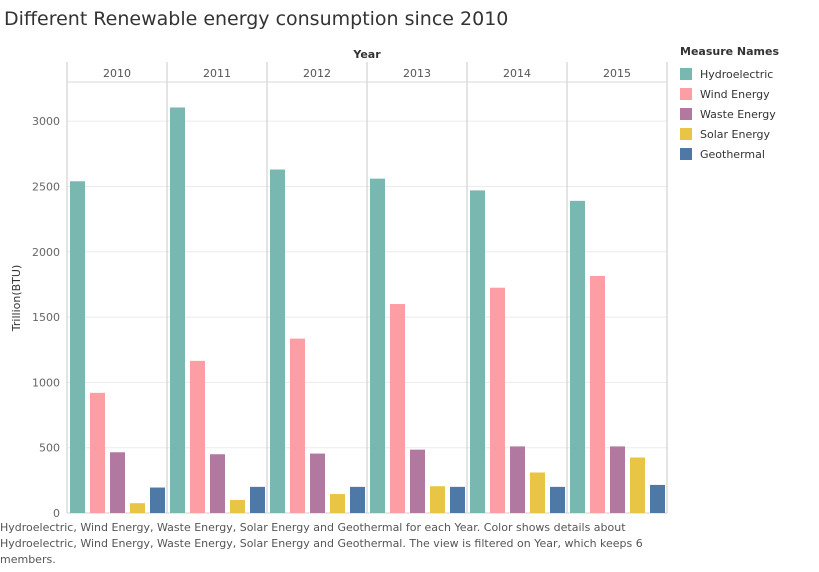 The width and height of the screenshot is (819, 572). I want to click on y-tick-label: 0, so click(56, 513).